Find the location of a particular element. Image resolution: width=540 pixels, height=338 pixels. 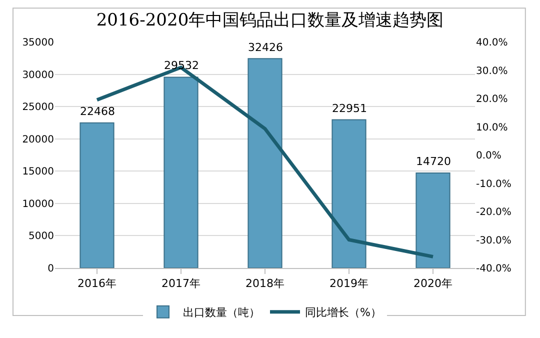

legend-label: 同比增长（%） is located at coordinates (343, 313).